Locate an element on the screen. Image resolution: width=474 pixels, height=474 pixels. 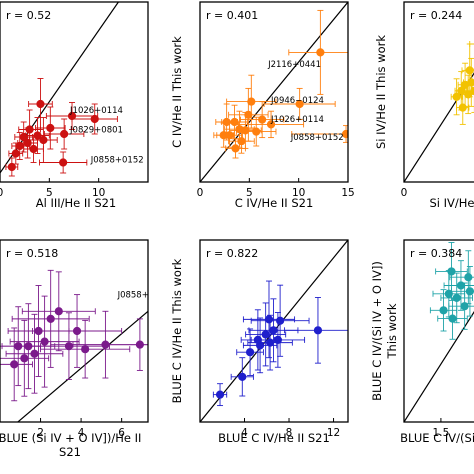
x-tick-label: 6 is located at coordinates (121, 433).